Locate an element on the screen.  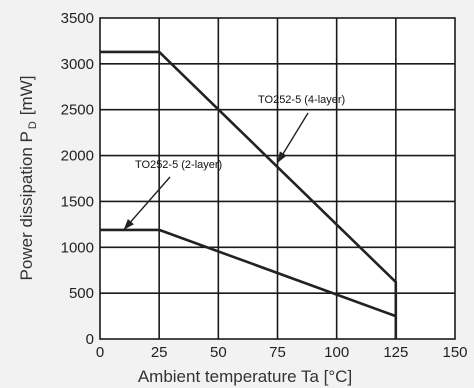
series-line-2-layer is located at coordinates (248, 273).